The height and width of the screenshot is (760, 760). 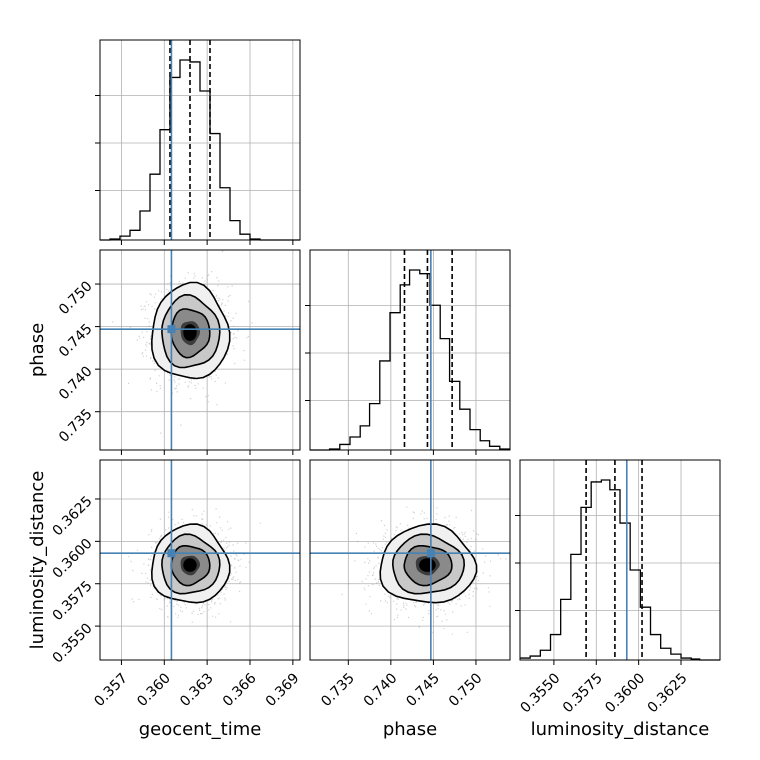 What do you see at coordinates (200, 729) in the screenshot?
I see `x-axis-title: geocent_time` at bounding box center [200, 729].